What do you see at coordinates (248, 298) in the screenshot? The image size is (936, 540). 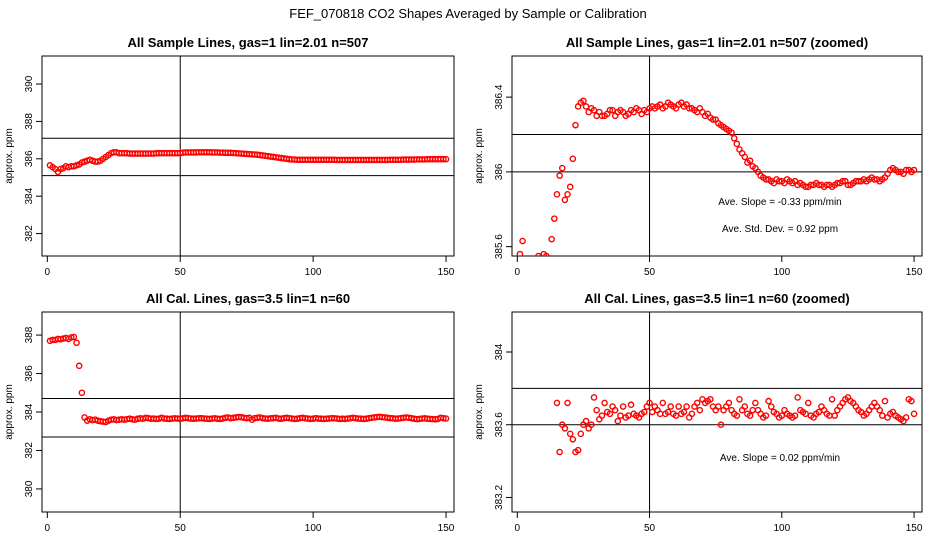 I see `chart-title: All Cal. Lines, gas=3.5 lin=1 n=60` at bounding box center [248, 298].